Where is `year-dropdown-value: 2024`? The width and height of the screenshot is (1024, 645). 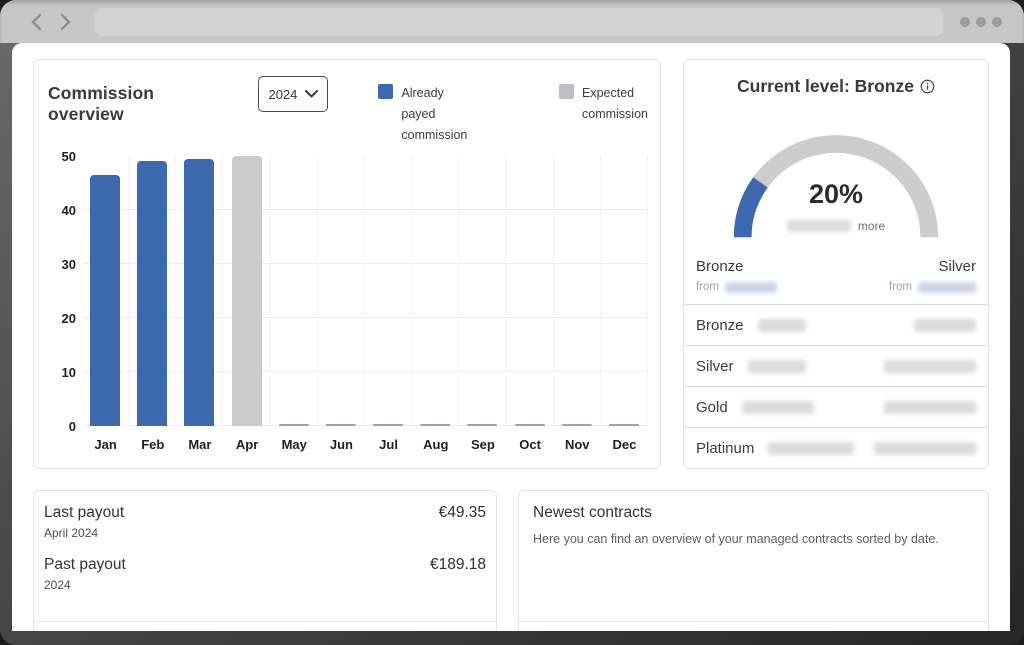
year-dropdown-value: 2024 is located at coordinates (283, 94).